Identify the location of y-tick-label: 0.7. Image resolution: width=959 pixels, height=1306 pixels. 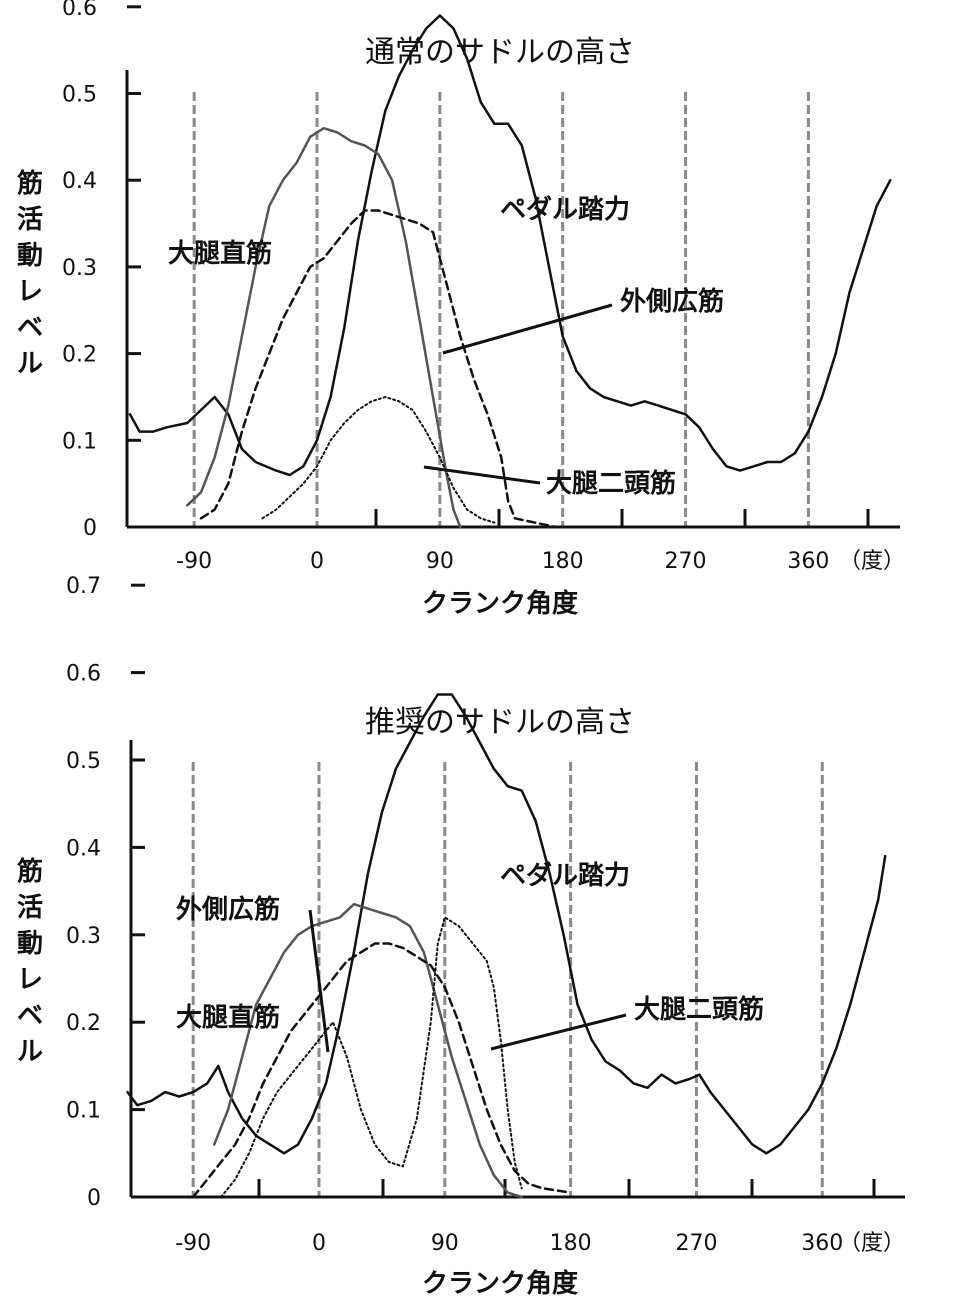
(83, 586).